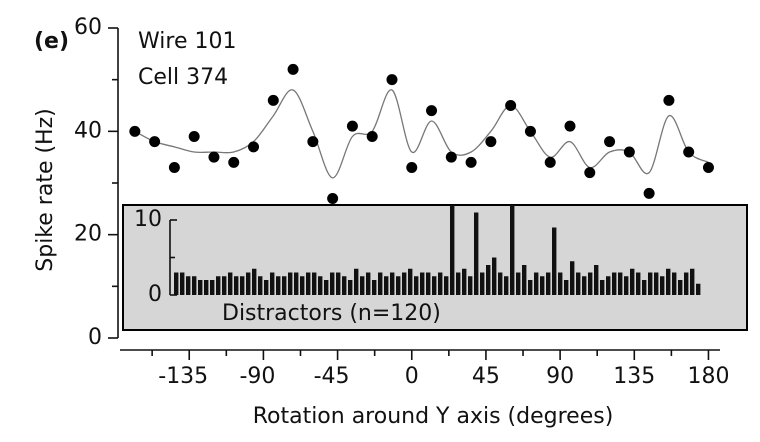 This screenshot has height=442, width=760. I want to click on annotation: Cell 374, so click(183, 77).